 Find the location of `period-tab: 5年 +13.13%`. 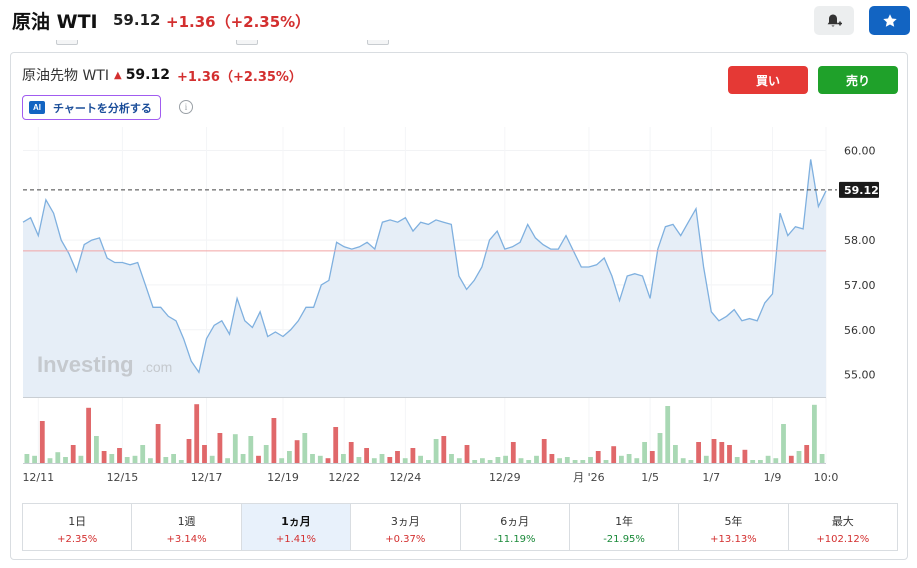

period-tab: 5年 +13.13% is located at coordinates (734, 527).